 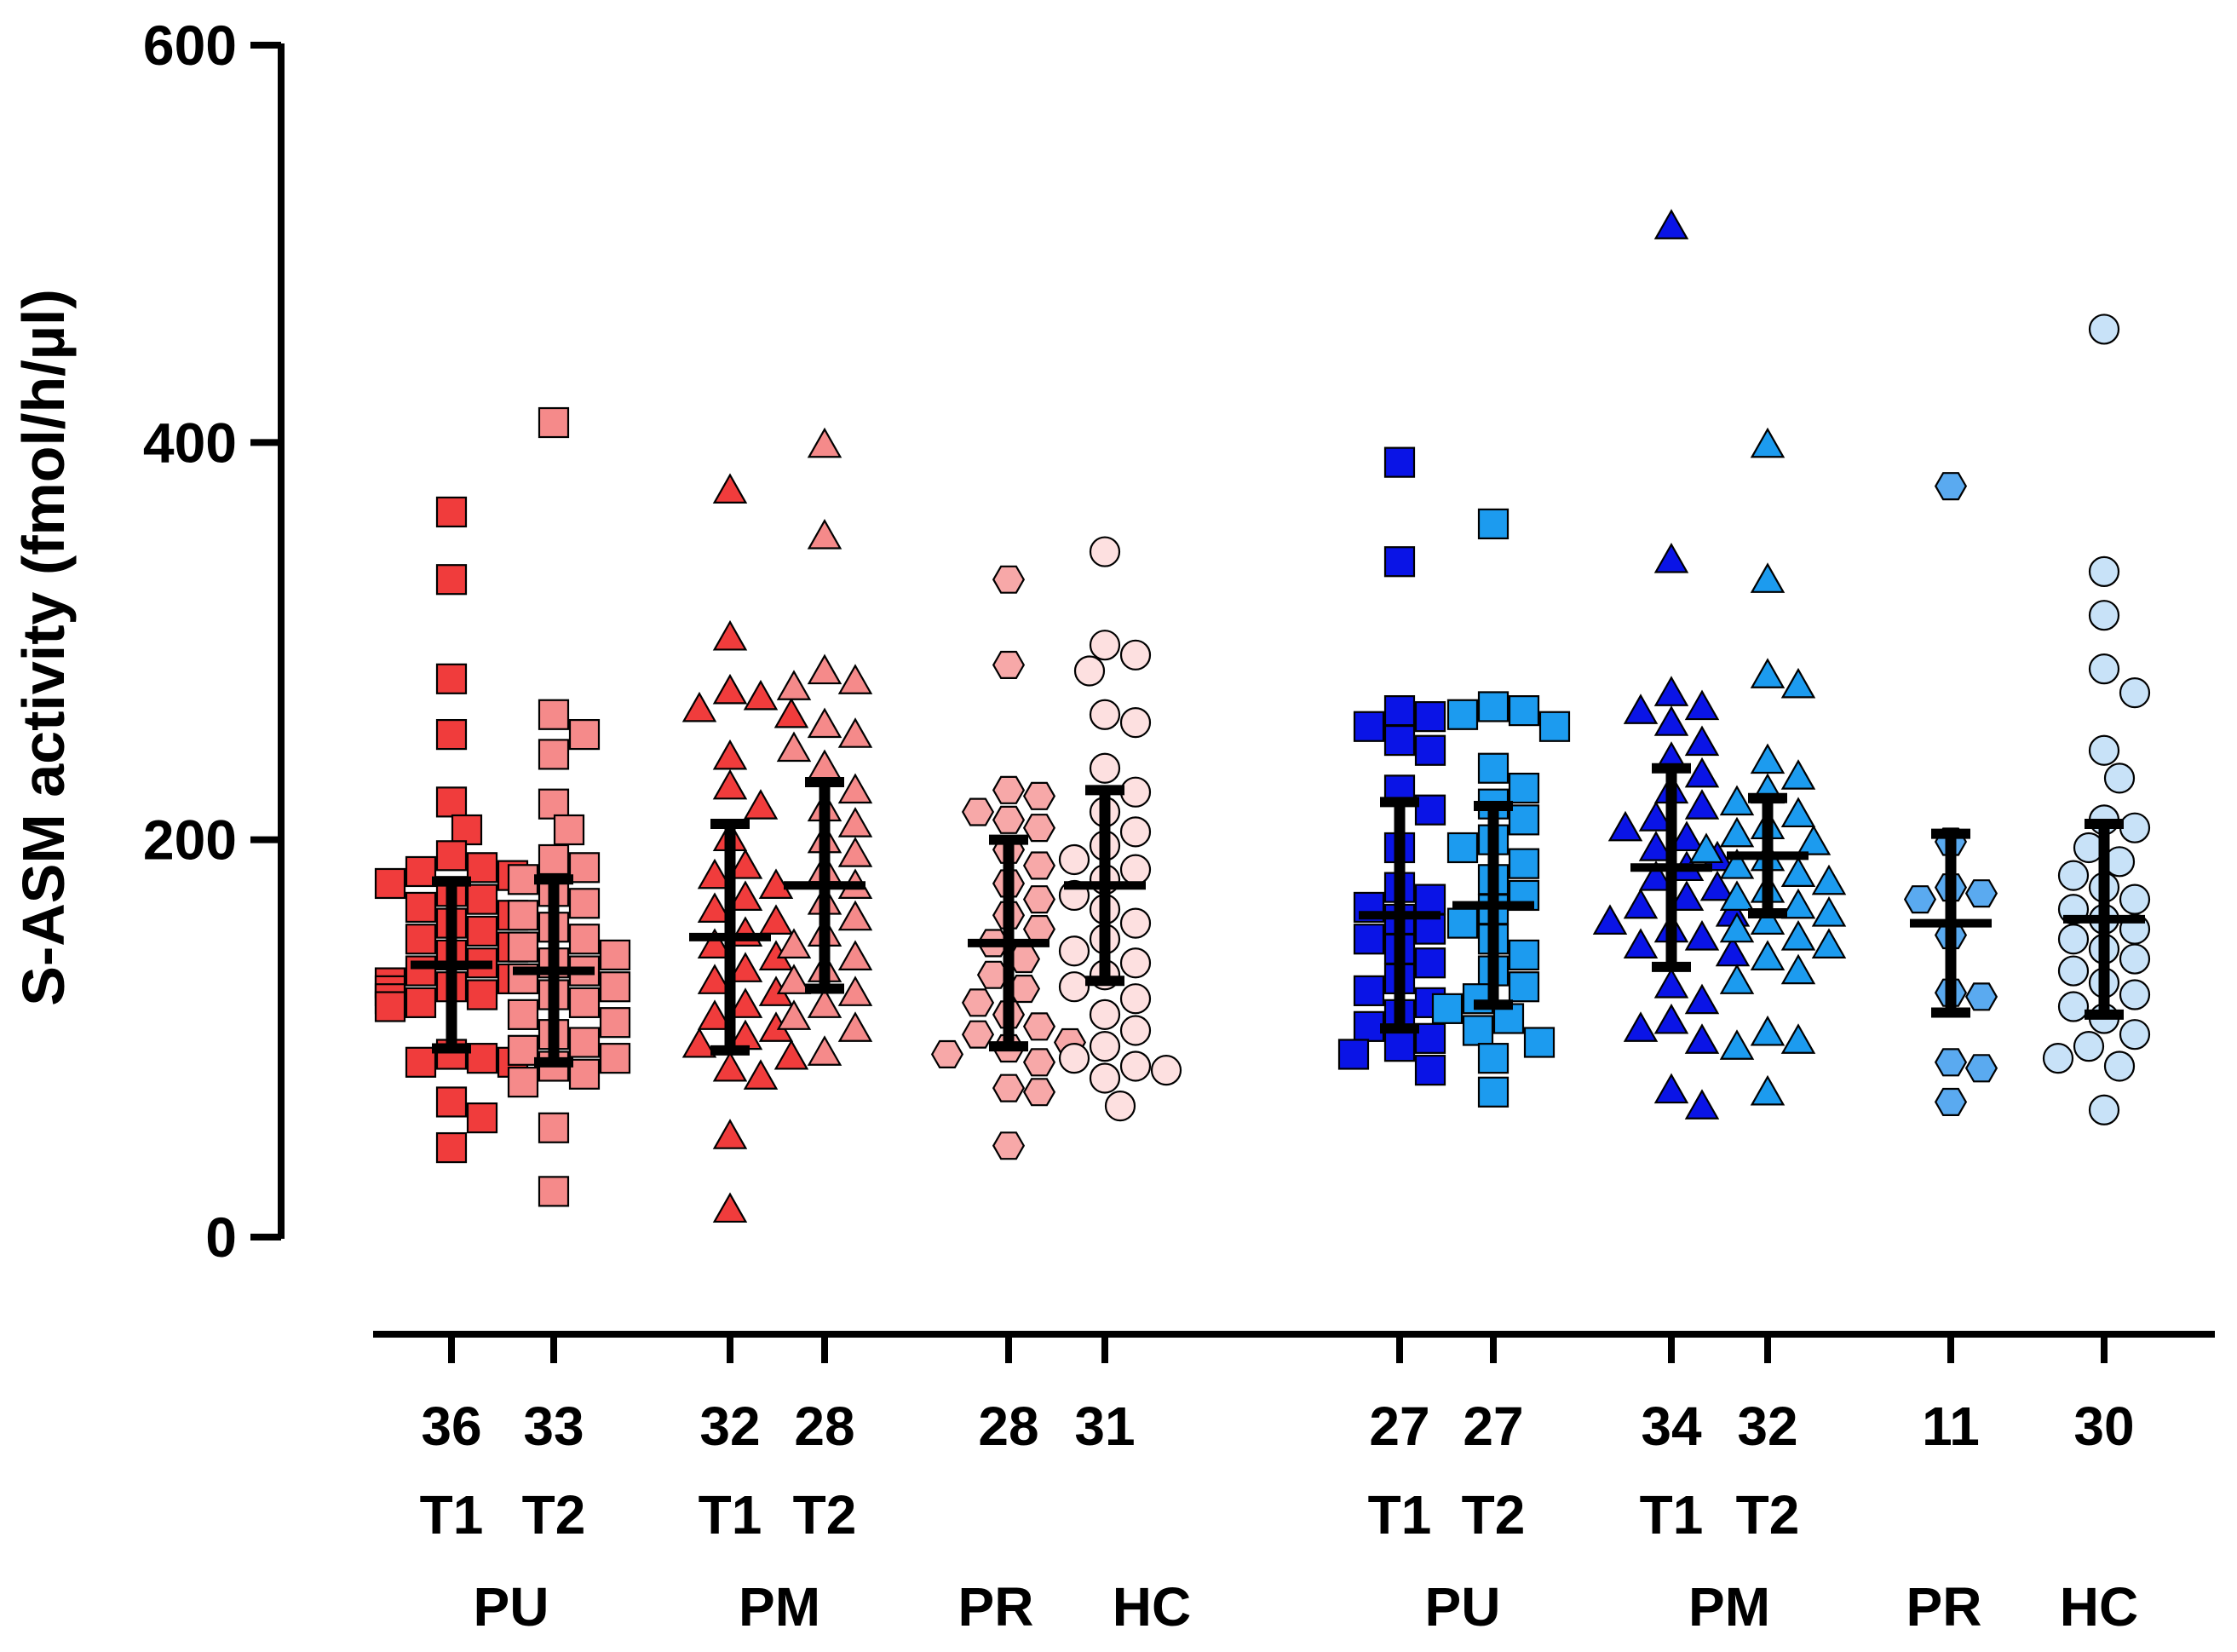 What do you see at coordinates (451, 830) in the screenshot?
I see `series-g1` at bounding box center [451, 830].